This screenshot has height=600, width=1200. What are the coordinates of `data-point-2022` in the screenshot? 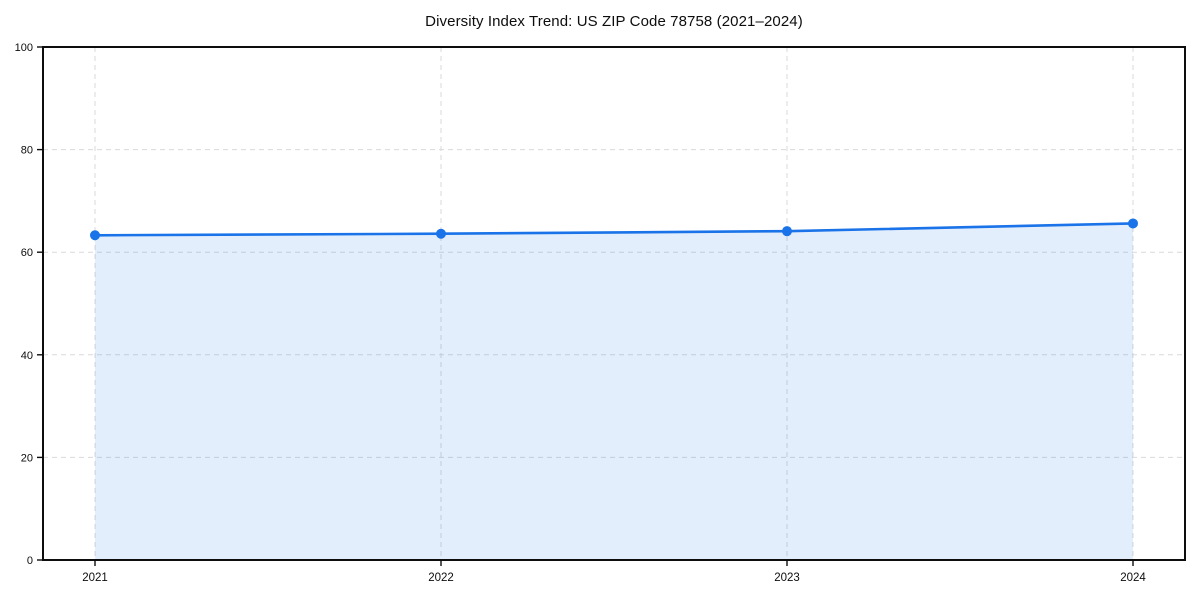 It's located at (441, 233).